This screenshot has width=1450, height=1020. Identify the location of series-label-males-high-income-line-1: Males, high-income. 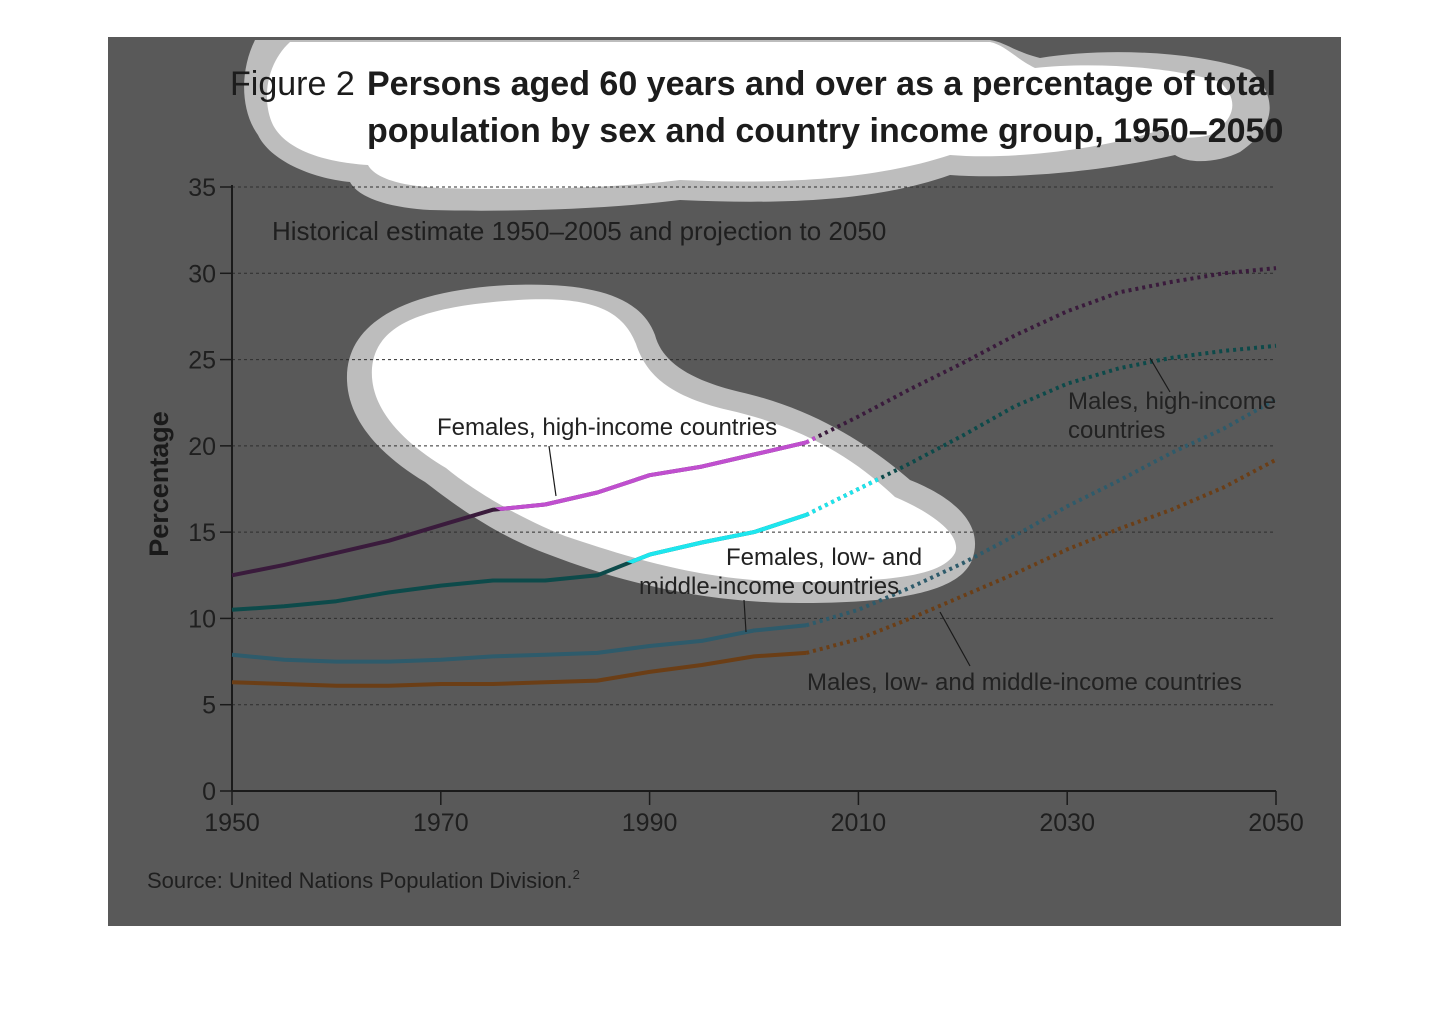
(1172, 401).